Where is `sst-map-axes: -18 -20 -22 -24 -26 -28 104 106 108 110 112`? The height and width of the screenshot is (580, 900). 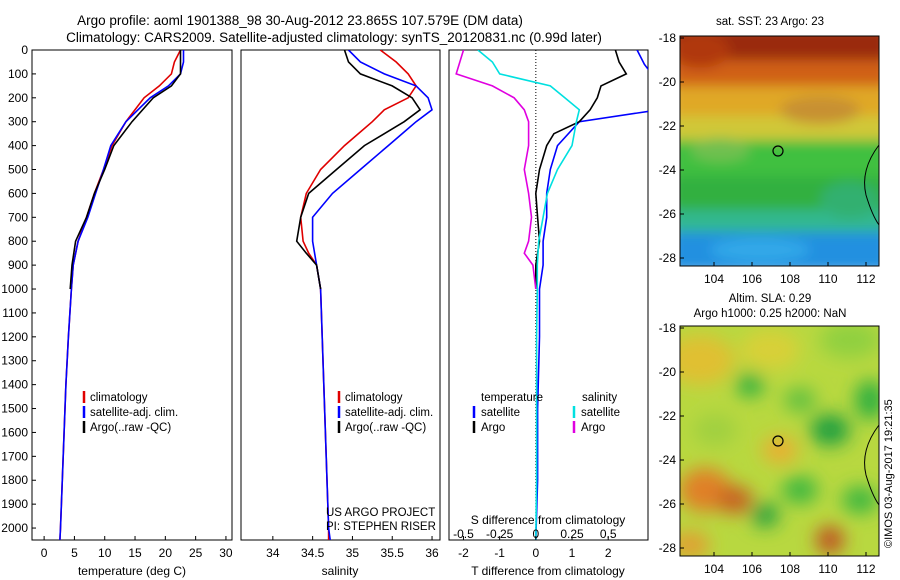
sst-map-axes: -18 -20 -22 -24 -26 -28 104 106 108 110 112 is located at coordinates (767, 158).